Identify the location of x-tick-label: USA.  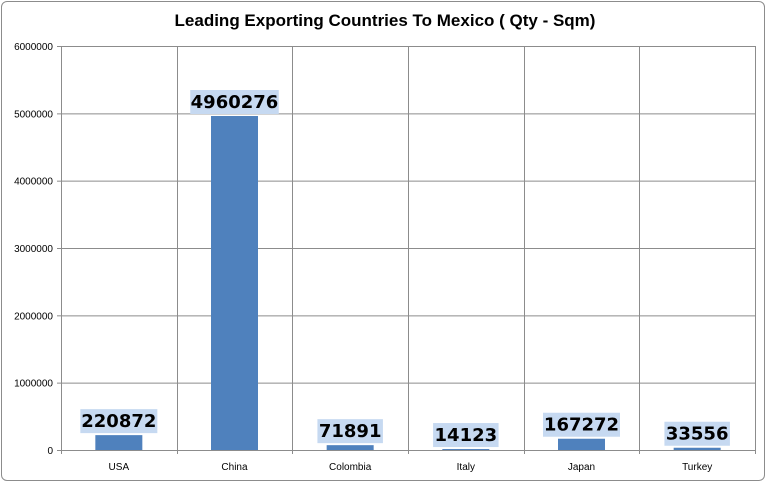
(119, 467).